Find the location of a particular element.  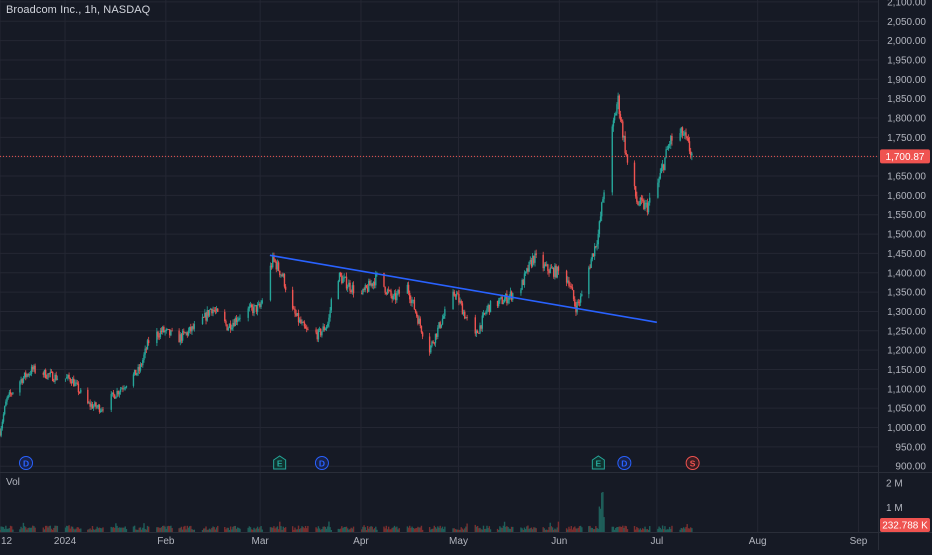

symbol-title: Broadcom Inc., 1h, NASDAQ is located at coordinates (78, 10).